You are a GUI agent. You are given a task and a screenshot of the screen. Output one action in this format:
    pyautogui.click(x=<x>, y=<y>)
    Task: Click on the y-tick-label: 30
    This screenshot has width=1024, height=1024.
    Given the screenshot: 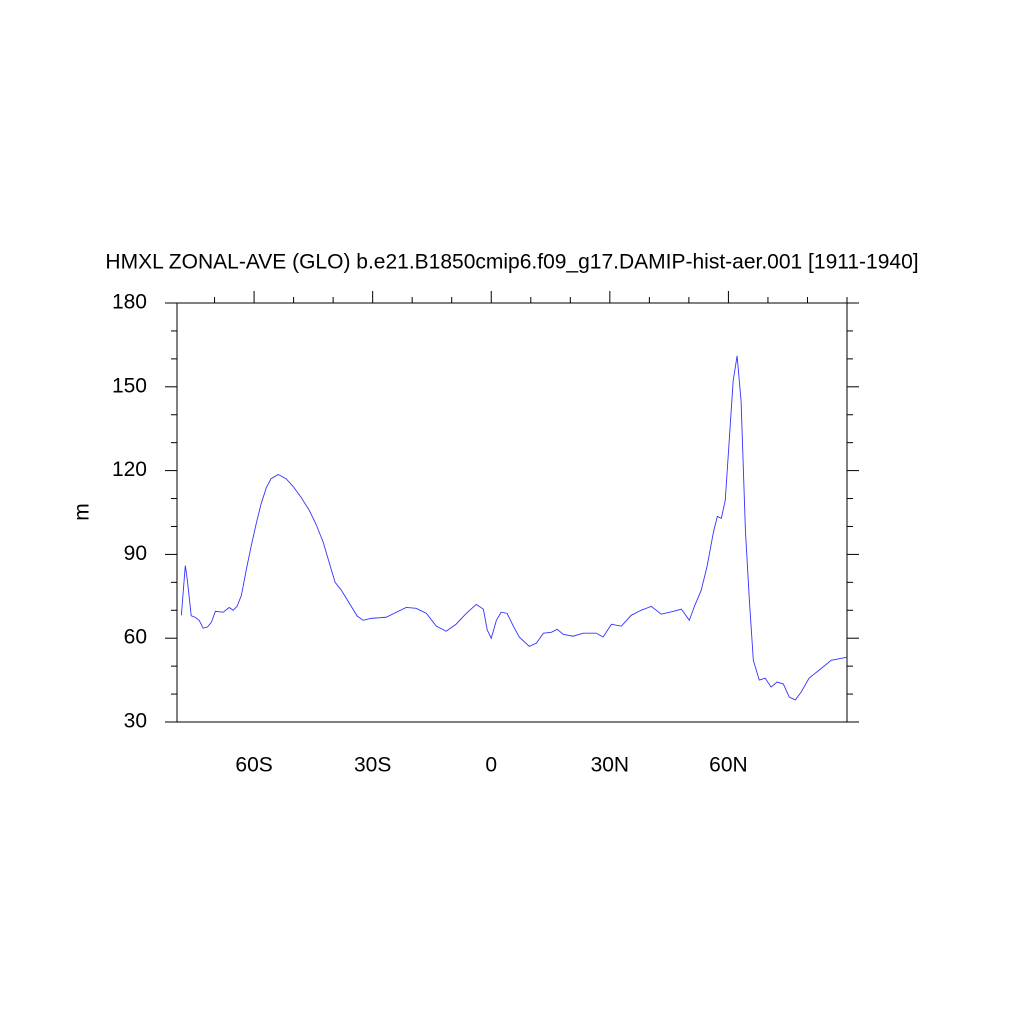 What is the action you would take?
    pyautogui.click(x=135, y=721)
    